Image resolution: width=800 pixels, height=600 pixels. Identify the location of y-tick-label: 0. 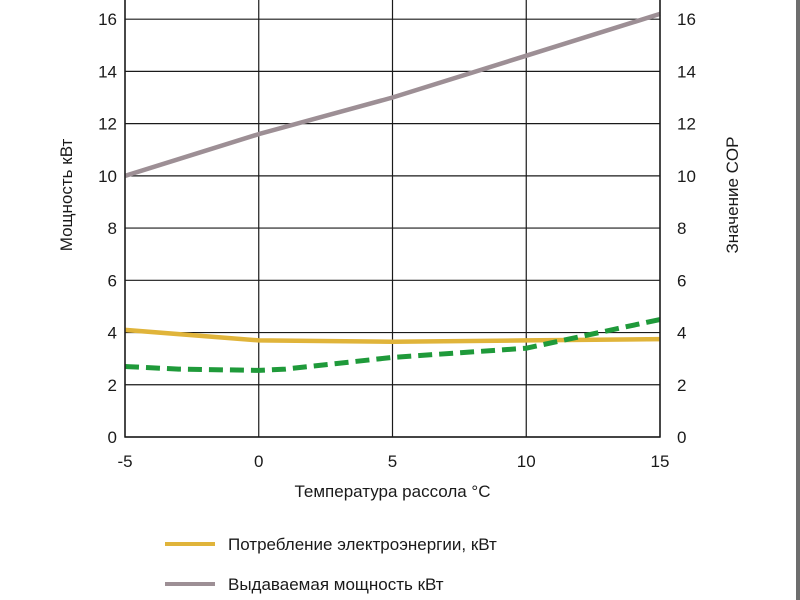
(112, 437).